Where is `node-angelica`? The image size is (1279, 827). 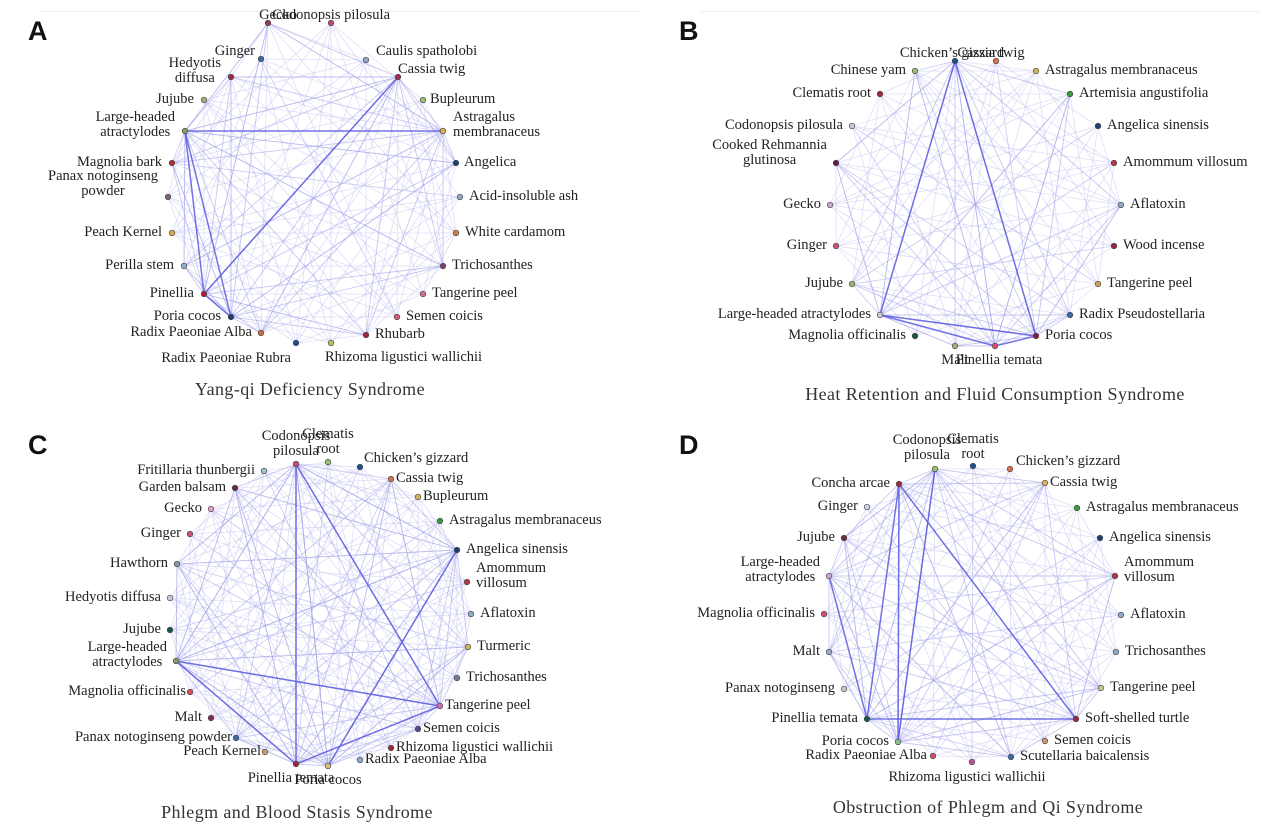 node-angelica is located at coordinates (456, 163).